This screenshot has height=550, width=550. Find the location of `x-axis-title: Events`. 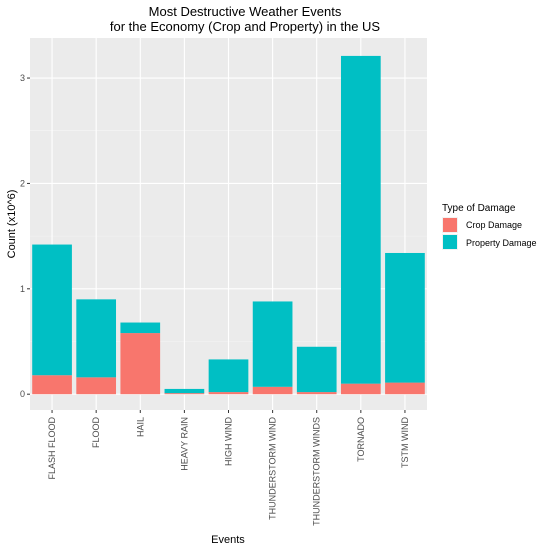

x-axis-title: Events is located at coordinates (228, 540).